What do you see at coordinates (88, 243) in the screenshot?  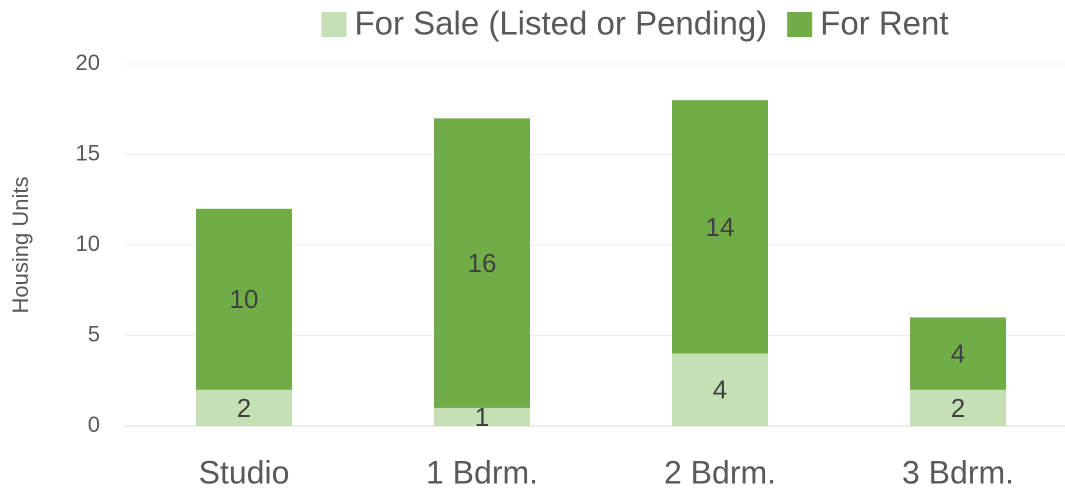 I see `y-tick-label: 10` at bounding box center [88, 243].